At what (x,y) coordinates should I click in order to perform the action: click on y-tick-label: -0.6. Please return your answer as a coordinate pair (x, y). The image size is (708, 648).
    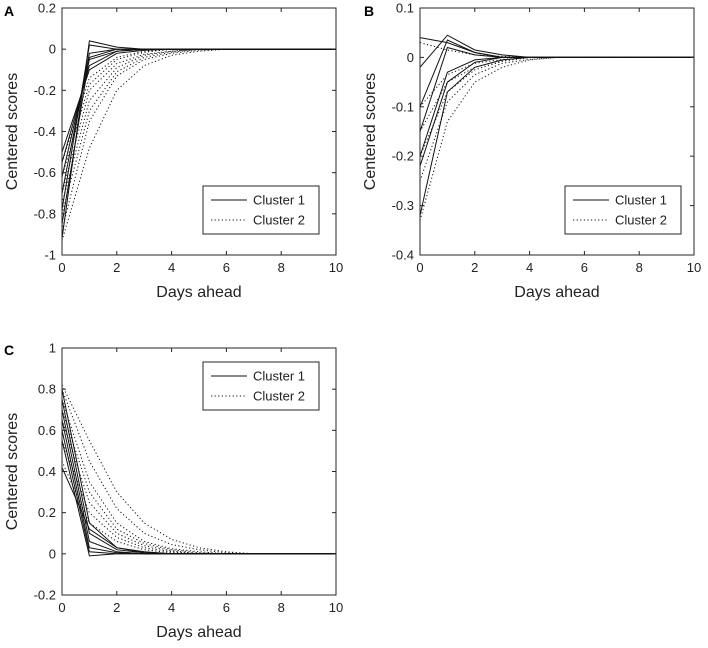
    Looking at the image, I should click on (45, 172).